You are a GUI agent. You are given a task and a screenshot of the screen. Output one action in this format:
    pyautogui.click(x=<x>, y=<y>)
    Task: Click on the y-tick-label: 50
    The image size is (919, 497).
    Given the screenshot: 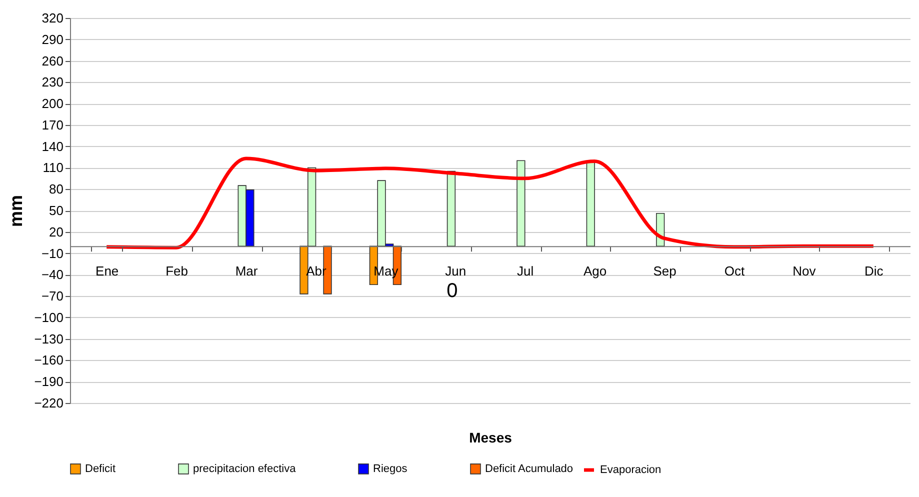 What is the action you would take?
    pyautogui.click(x=56, y=210)
    